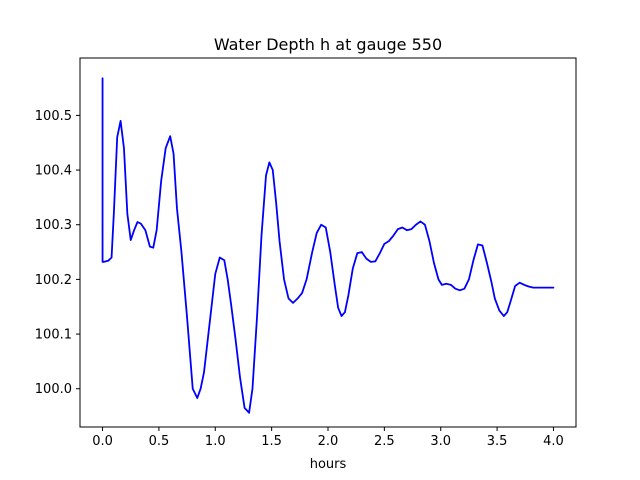 This screenshot has height=480, width=640. I want to click on y-tick-label: 100.5, so click(53, 116).